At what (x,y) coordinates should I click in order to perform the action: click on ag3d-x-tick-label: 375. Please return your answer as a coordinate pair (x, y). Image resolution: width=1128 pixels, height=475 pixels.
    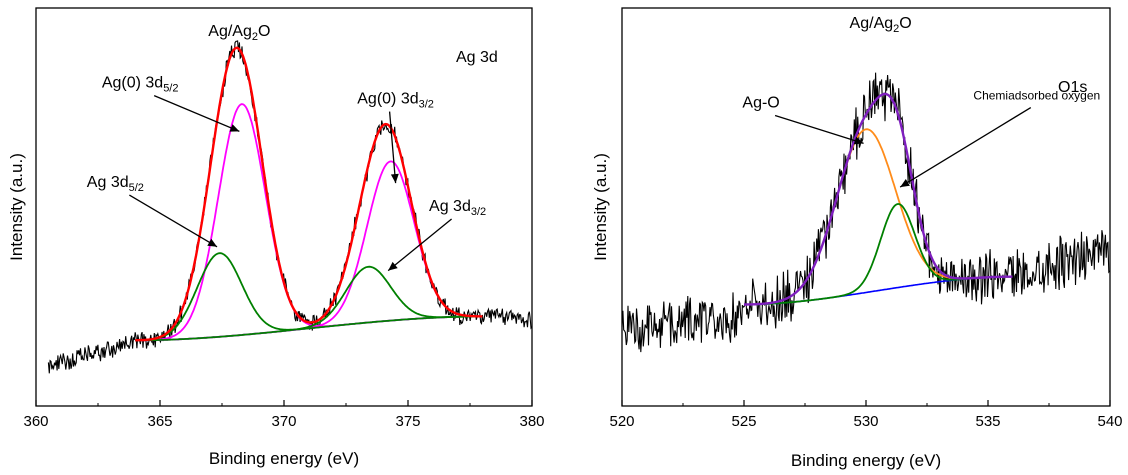
    Looking at the image, I should click on (407, 421).